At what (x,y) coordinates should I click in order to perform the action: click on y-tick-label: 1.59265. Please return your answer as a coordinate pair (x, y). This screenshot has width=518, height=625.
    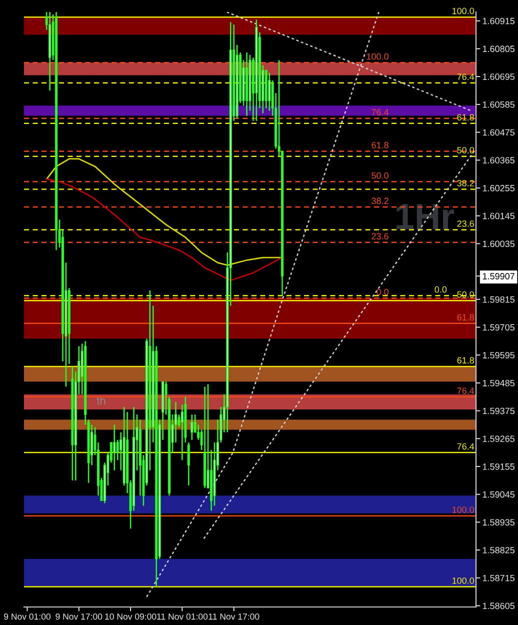
    Looking at the image, I should click on (498, 439).